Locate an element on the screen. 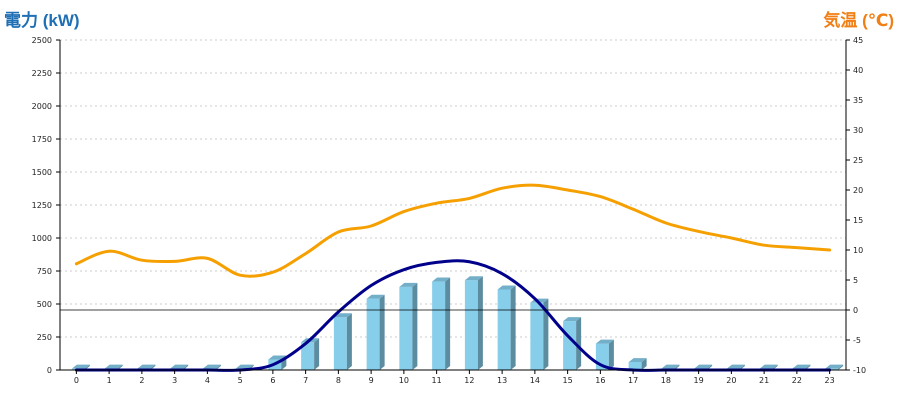 The image size is (900, 400). x-tick-label: 10 is located at coordinates (404, 380).